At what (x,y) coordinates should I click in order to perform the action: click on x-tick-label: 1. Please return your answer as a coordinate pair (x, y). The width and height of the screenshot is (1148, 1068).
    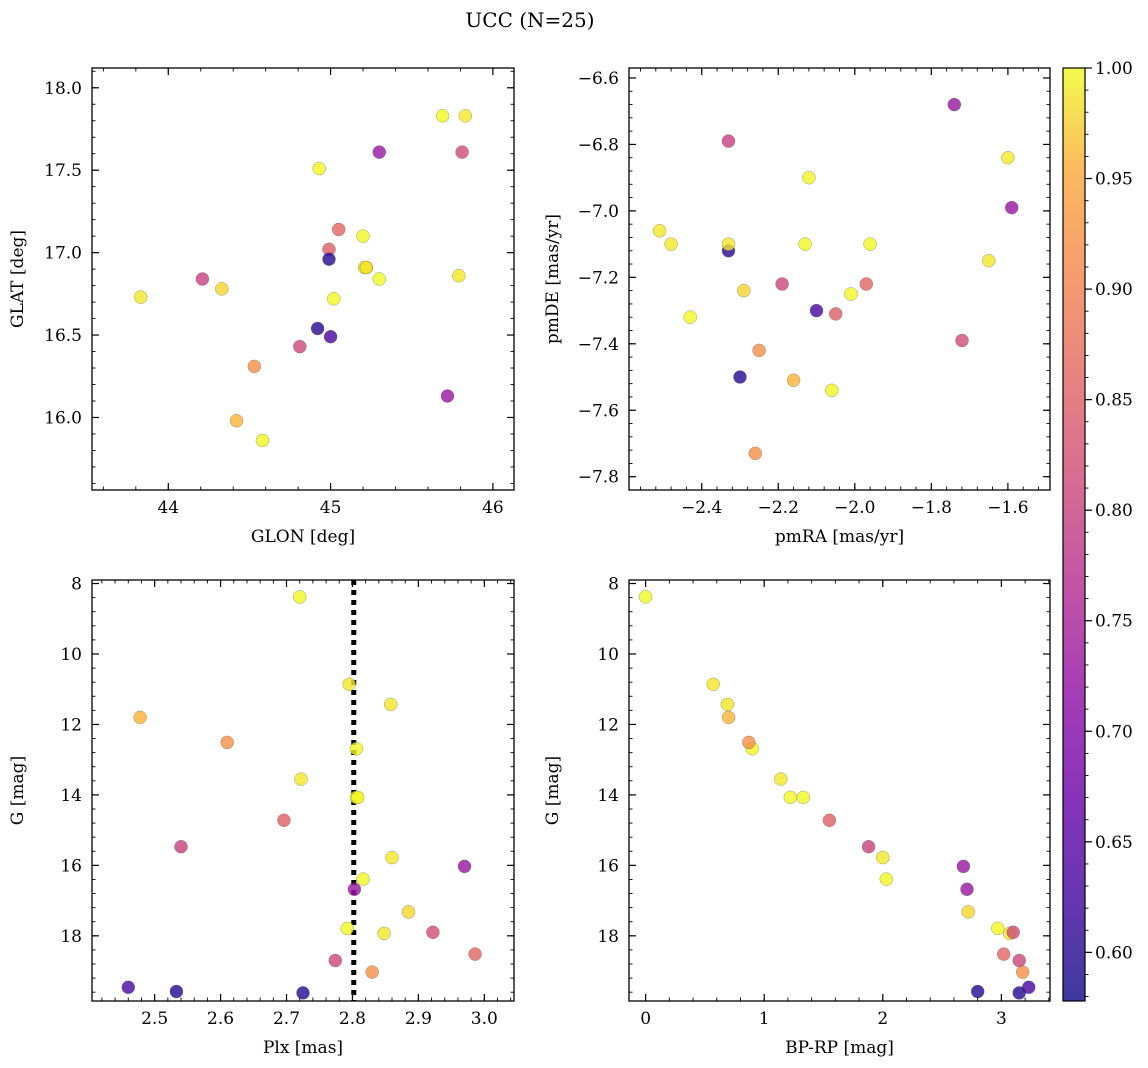
    Looking at the image, I should click on (764, 1019).